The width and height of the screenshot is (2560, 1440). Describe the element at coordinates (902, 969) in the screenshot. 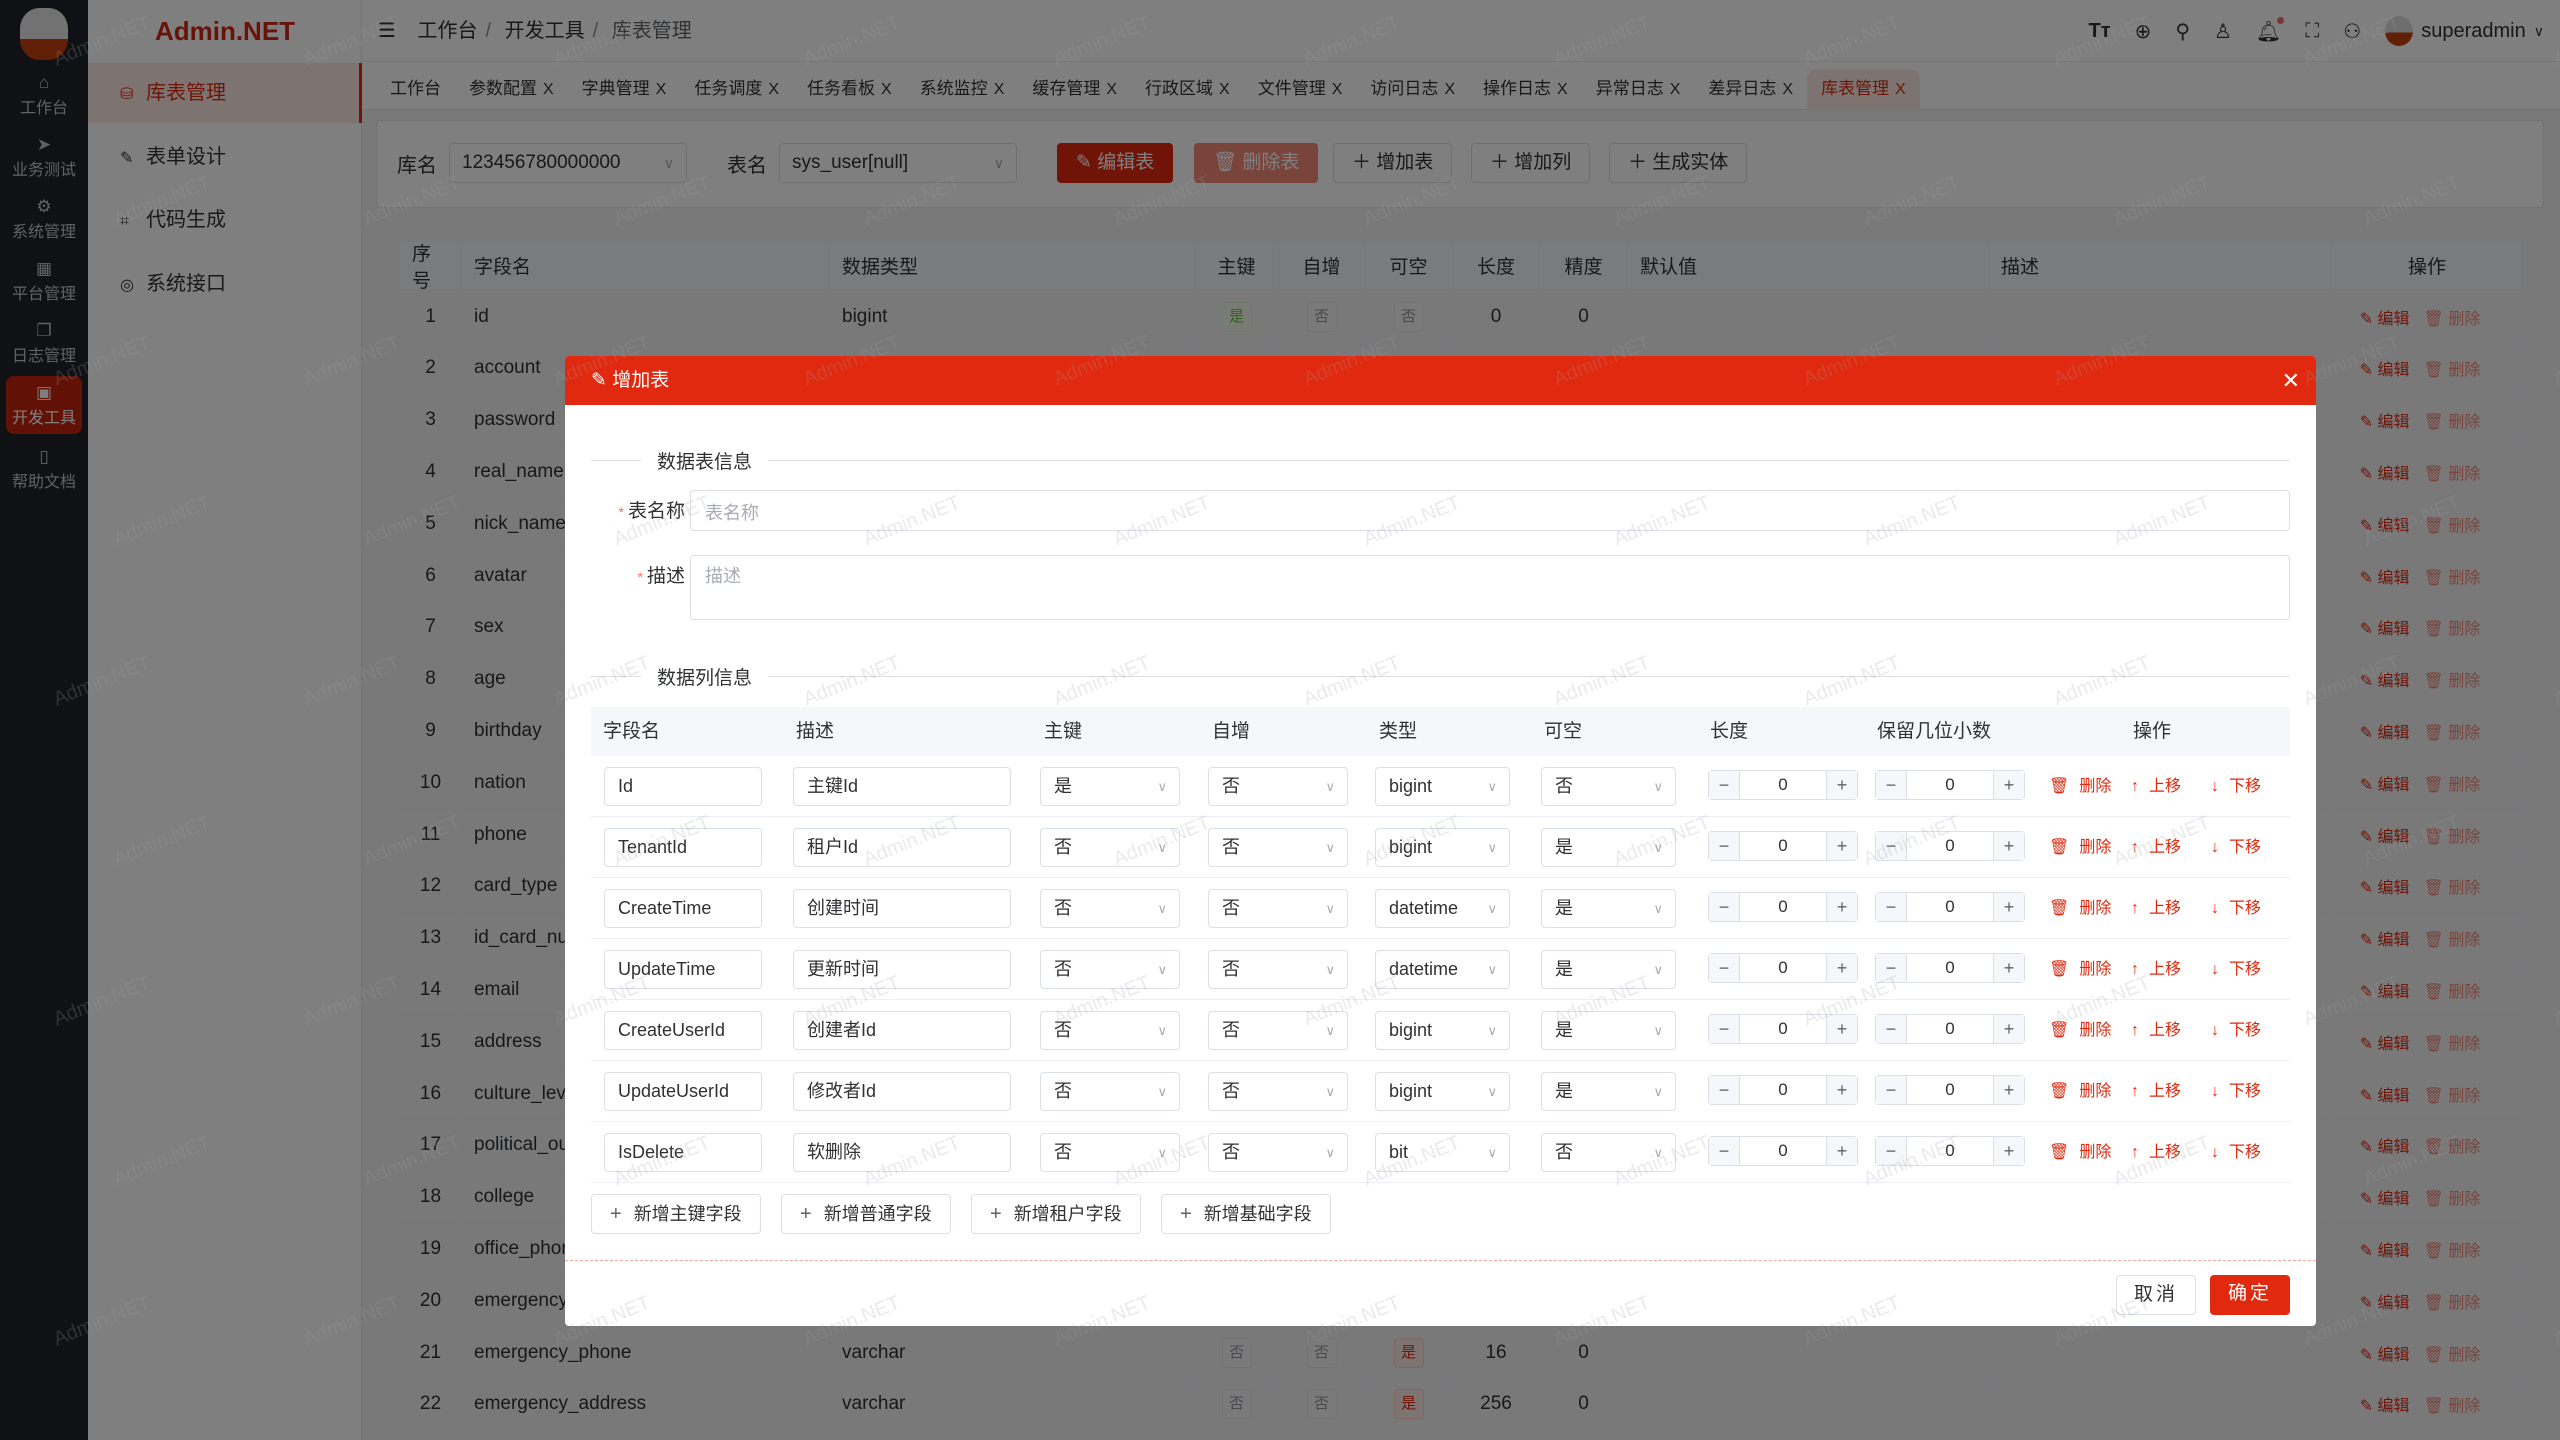

I see `field-description-input: 更新时间` at that location.